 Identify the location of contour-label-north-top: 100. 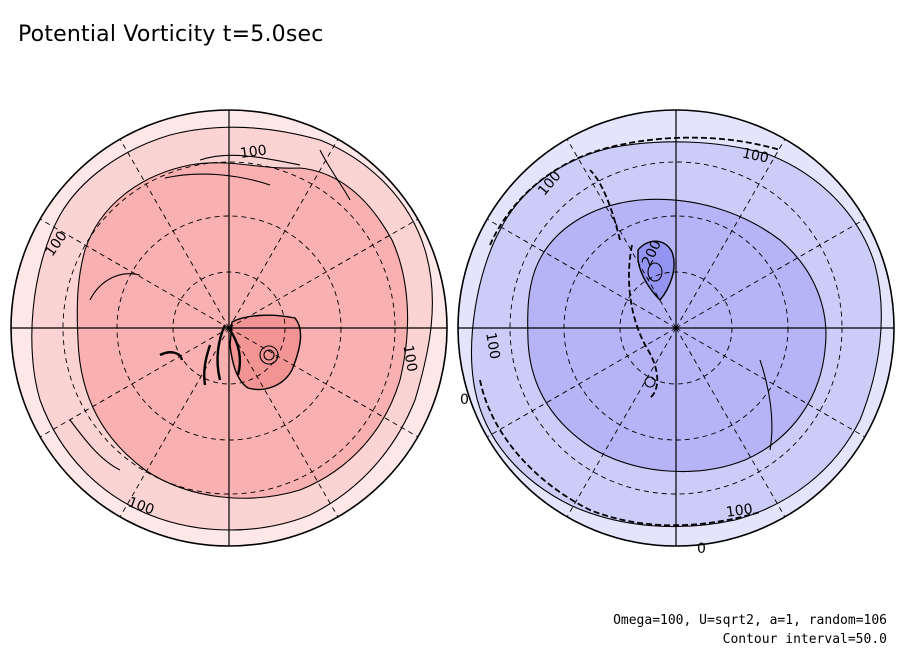
(253, 152).